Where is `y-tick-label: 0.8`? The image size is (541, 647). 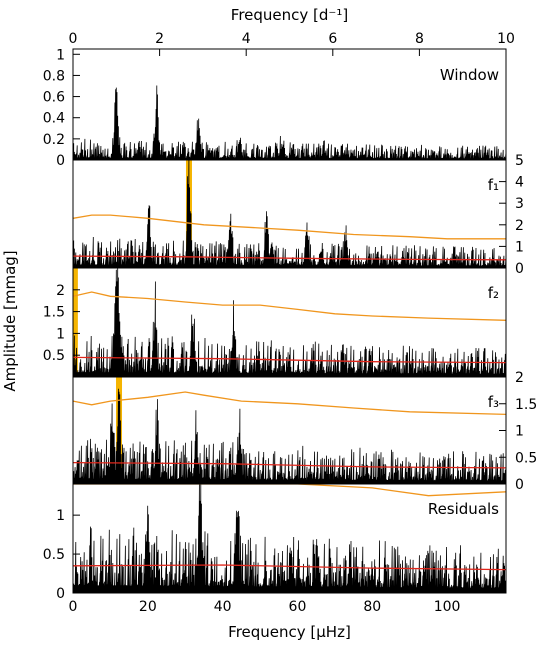
y-tick-label: 0.8 is located at coordinates (54, 76).